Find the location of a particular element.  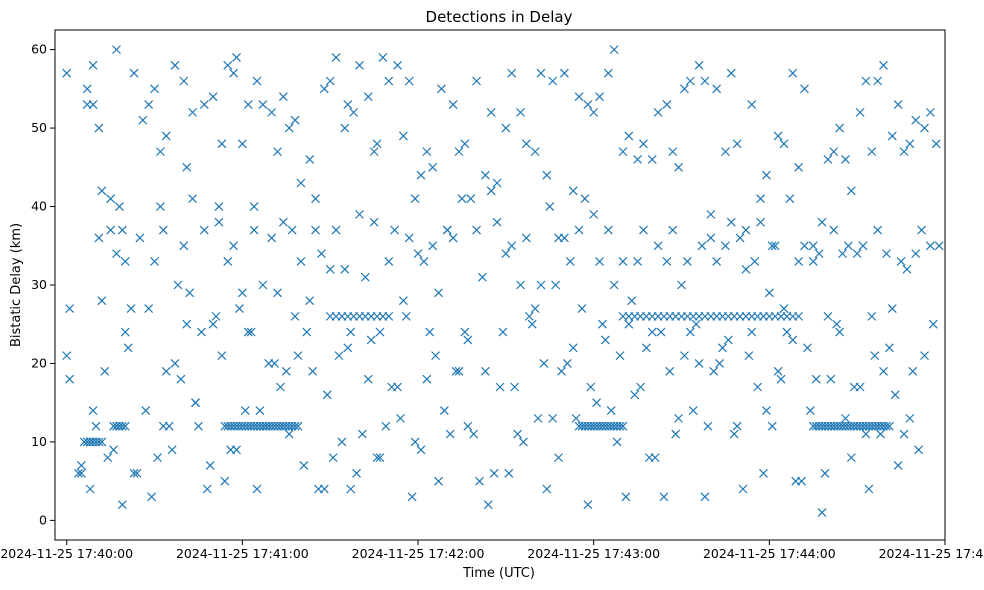

x-tick-label: 2024-11-25 17:45:00 is located at coordinates (931, 553).